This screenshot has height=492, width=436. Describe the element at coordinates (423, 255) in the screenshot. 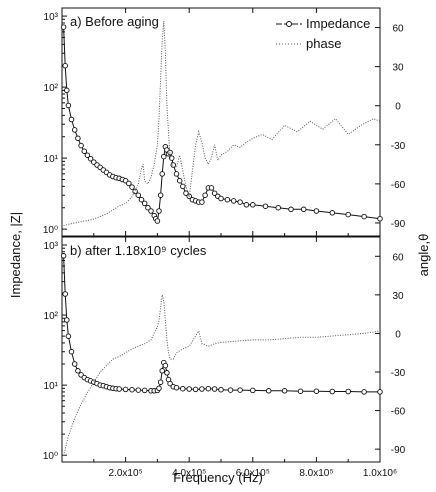

I see `y2-axis-label: angle,θ` at that location.